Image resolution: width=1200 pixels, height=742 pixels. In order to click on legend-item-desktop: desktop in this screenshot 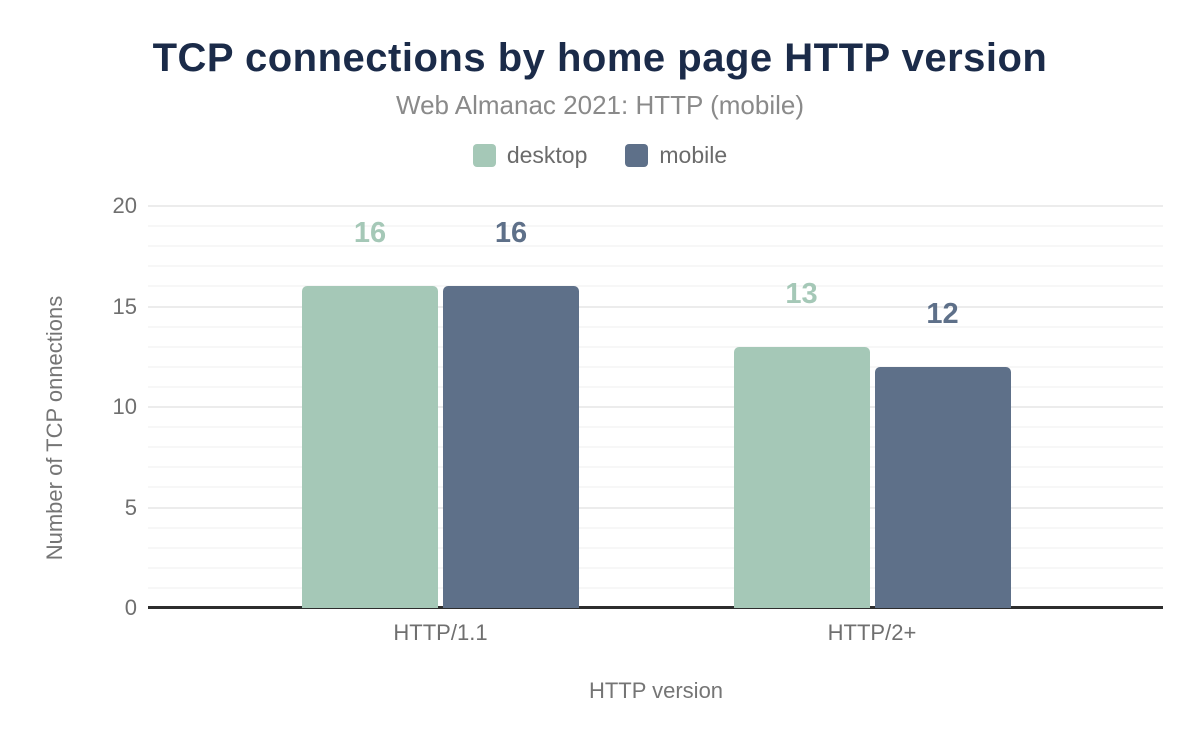, I will do `click(530, 155)`.